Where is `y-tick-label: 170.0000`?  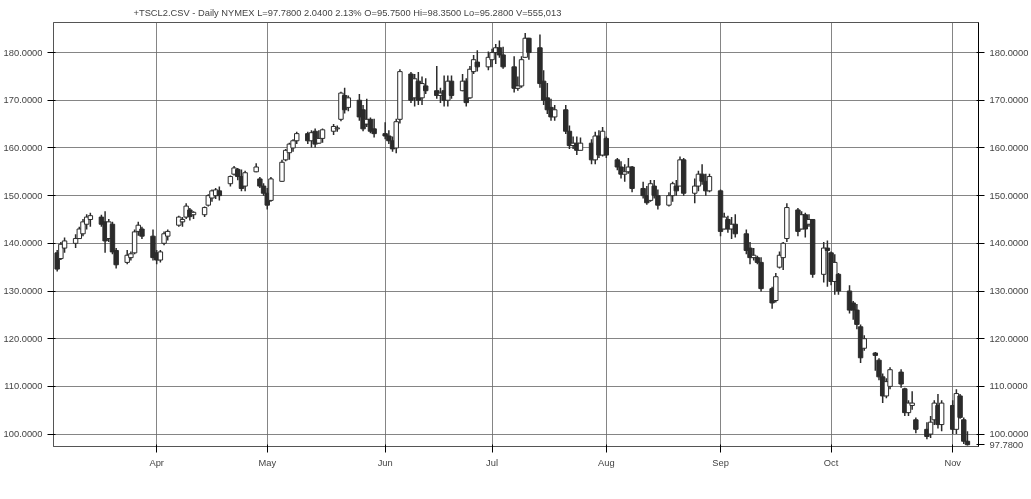 y-tick-label: 170.0000 is located at coordinates (23, 100).